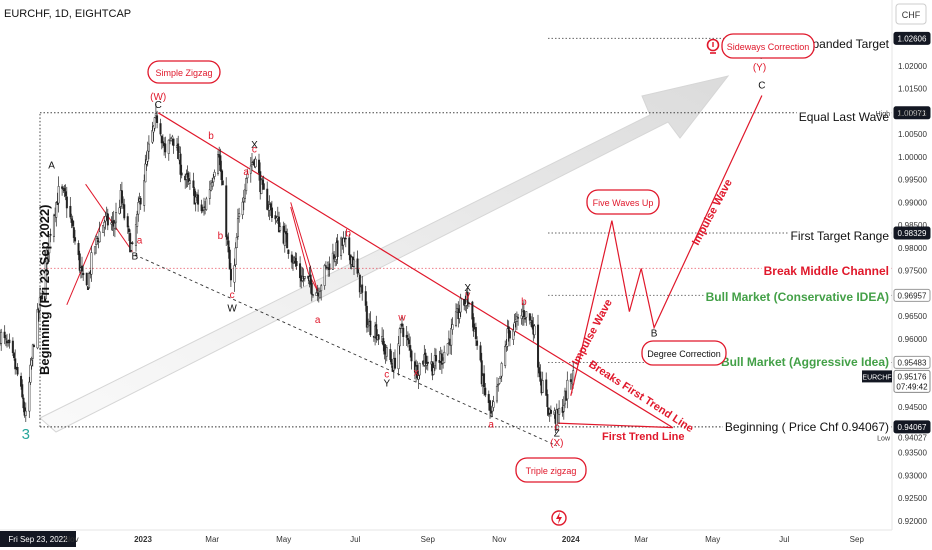 The image size is (932, 550). What do you see at coordinates (804, 362) in the screenshot?
I see `level-label-bg` at bounding box center [804, 362].